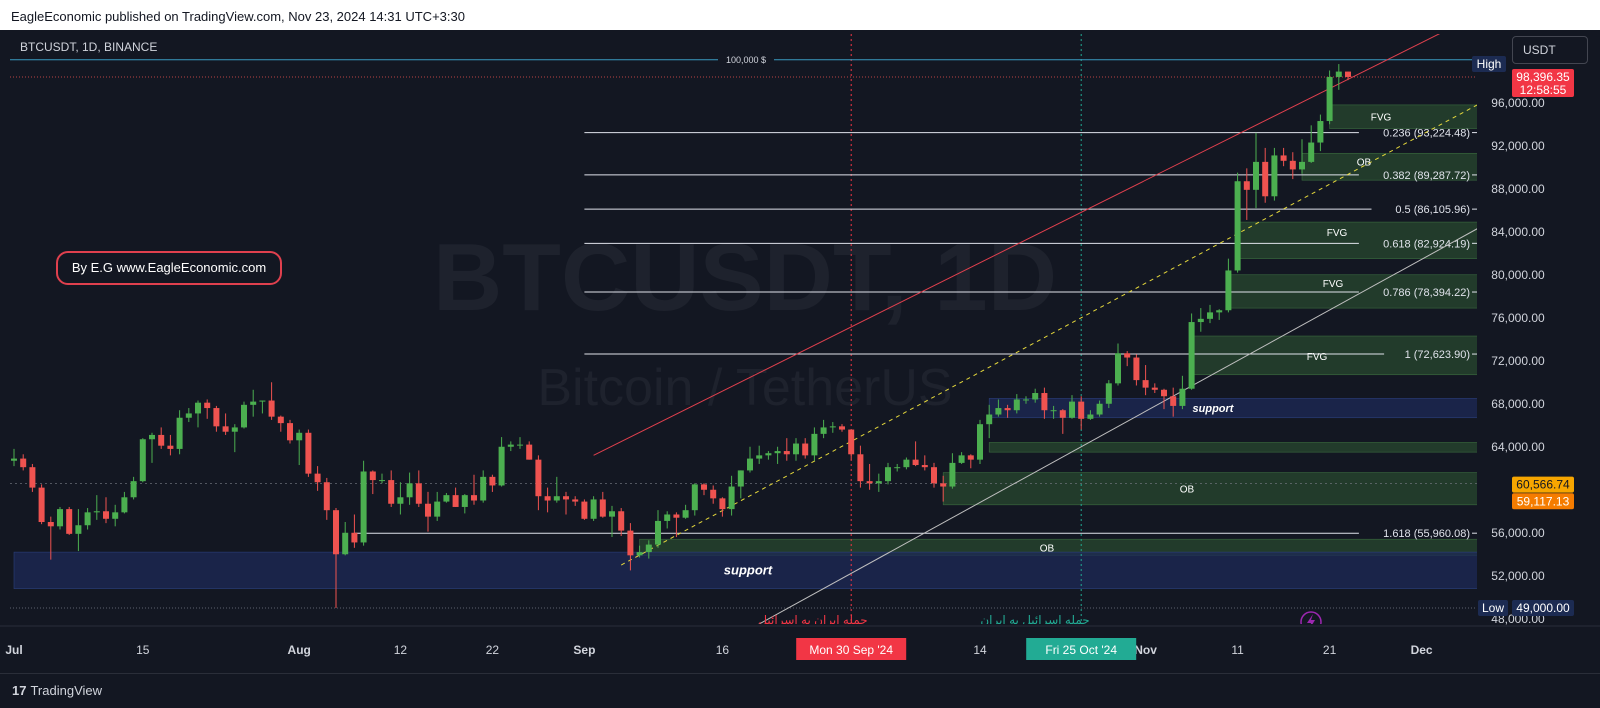  I want to click on price-tag-low-3: 49,000.00, so click(1543, 608).